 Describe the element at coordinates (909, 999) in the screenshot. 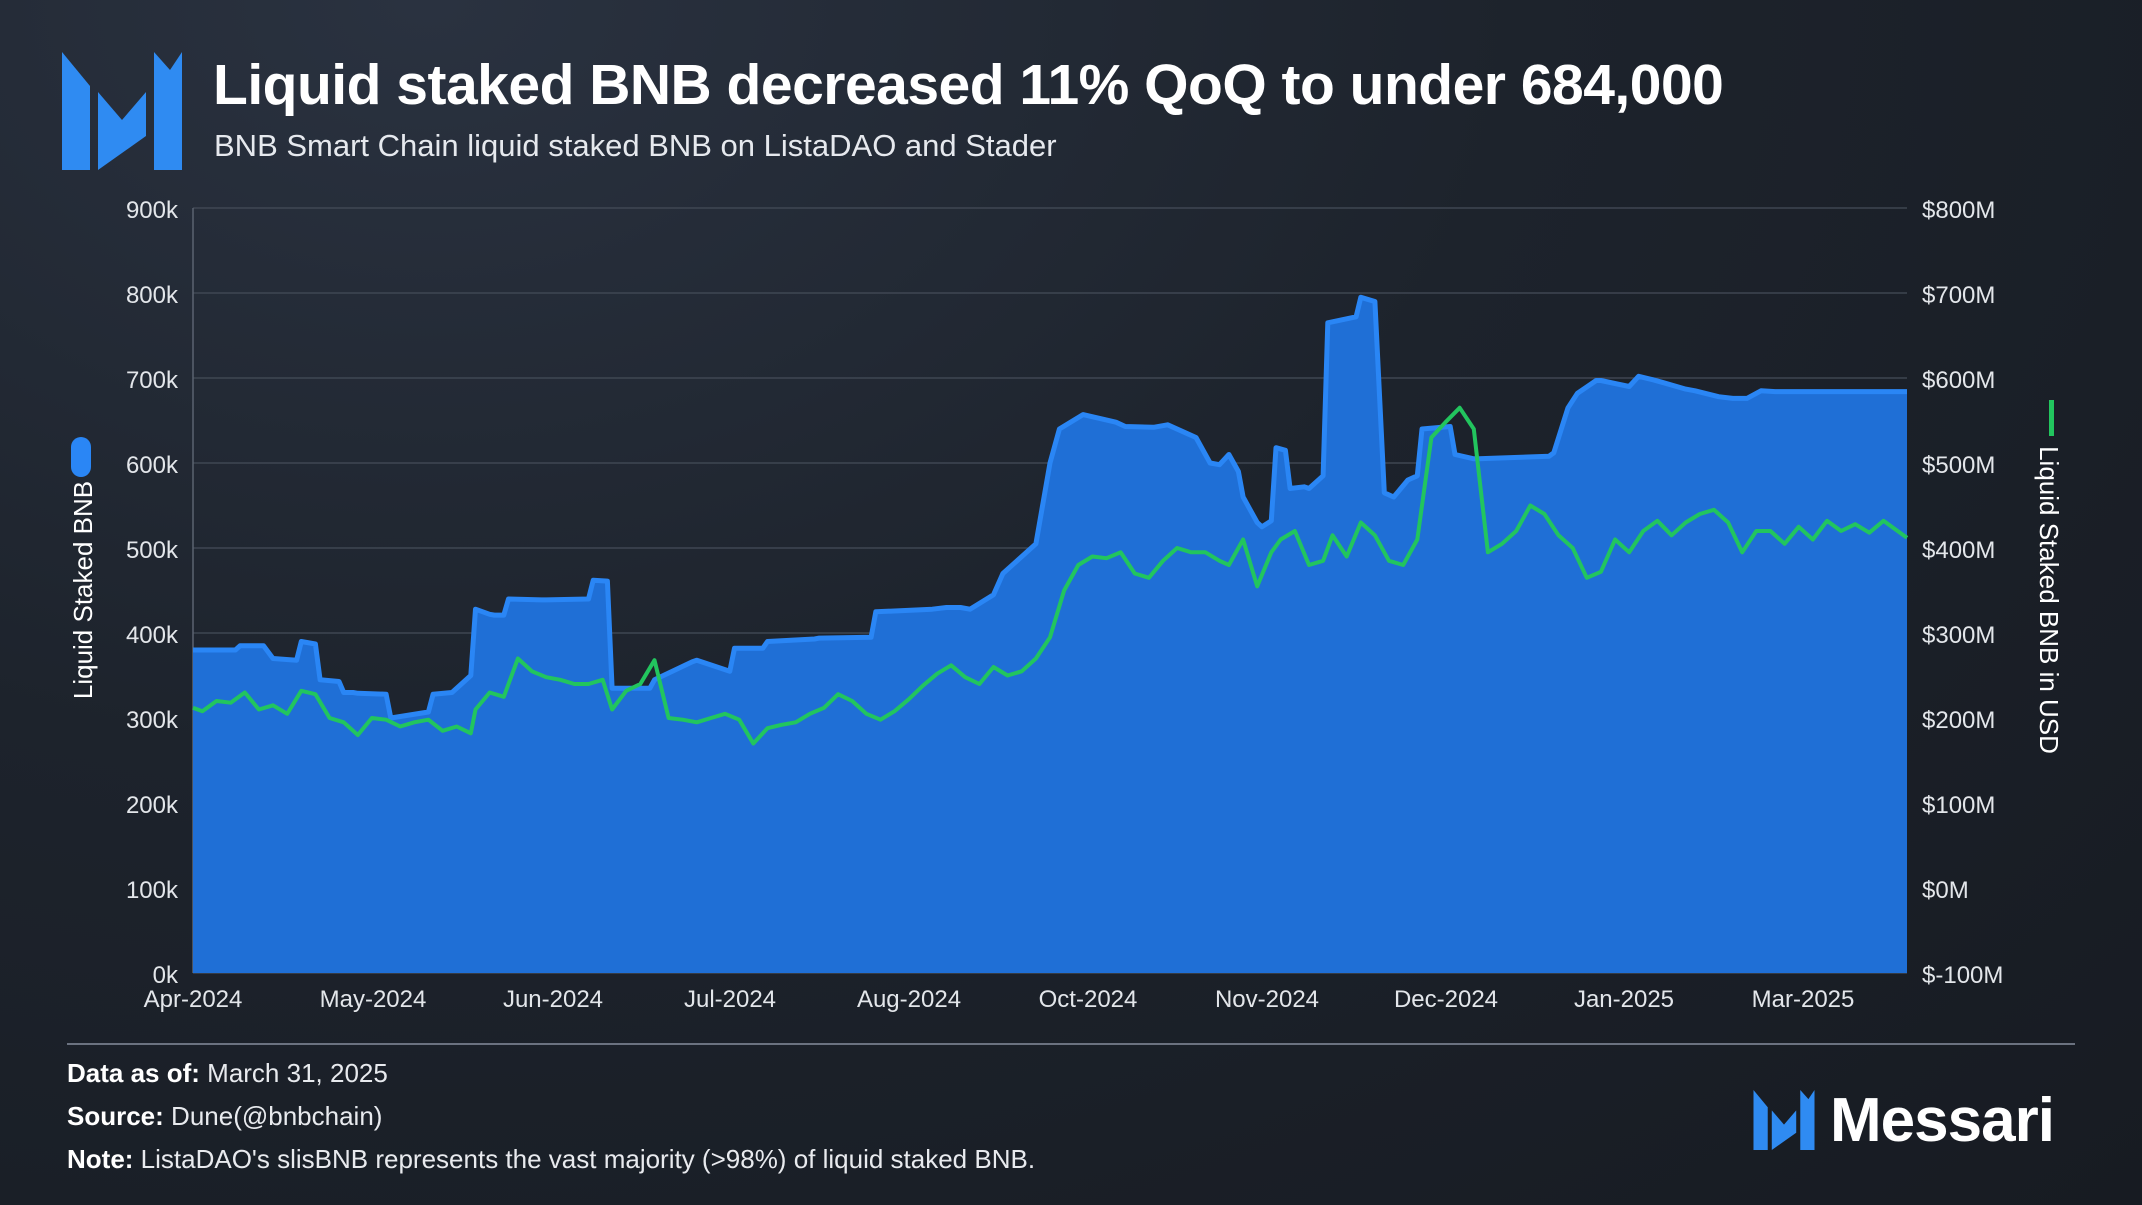

I see `x-tick-label: Aug-2024` at that location.